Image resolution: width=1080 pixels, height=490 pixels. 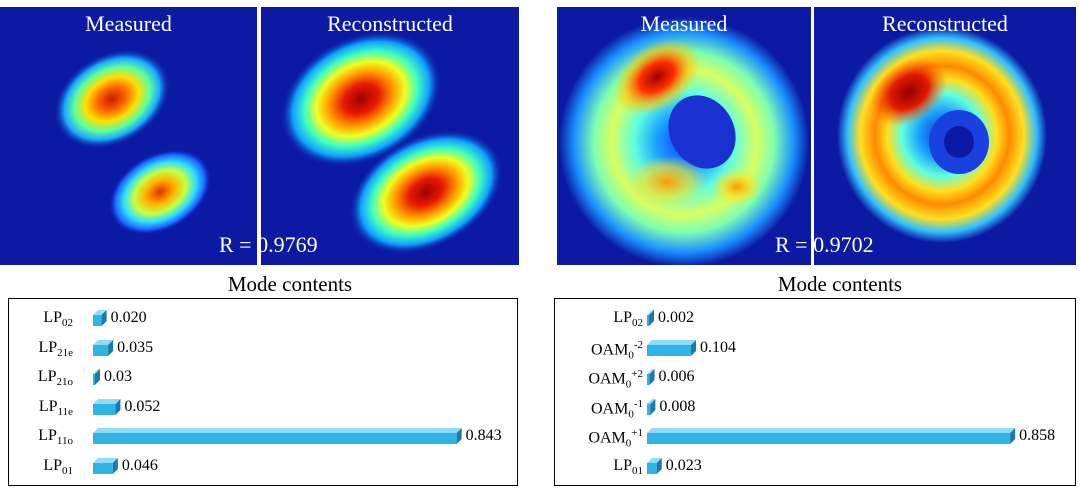 I want to click on right-mode-value-1: 0.104, so click(x=718, y=347).